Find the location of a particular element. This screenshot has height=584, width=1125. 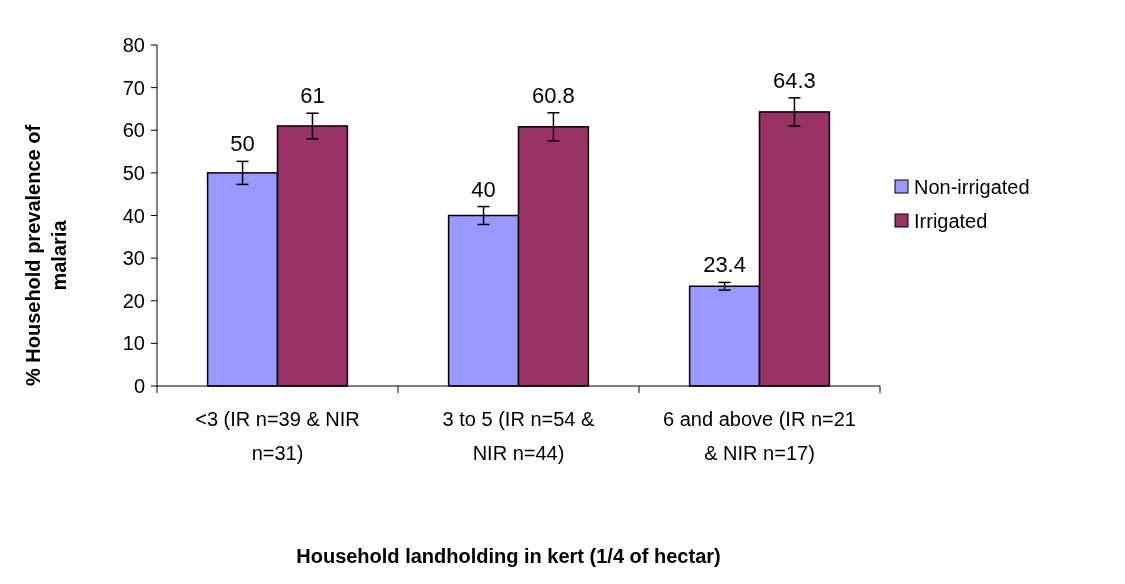

y-tick-label: 60 is located at coordinates (133, 130).